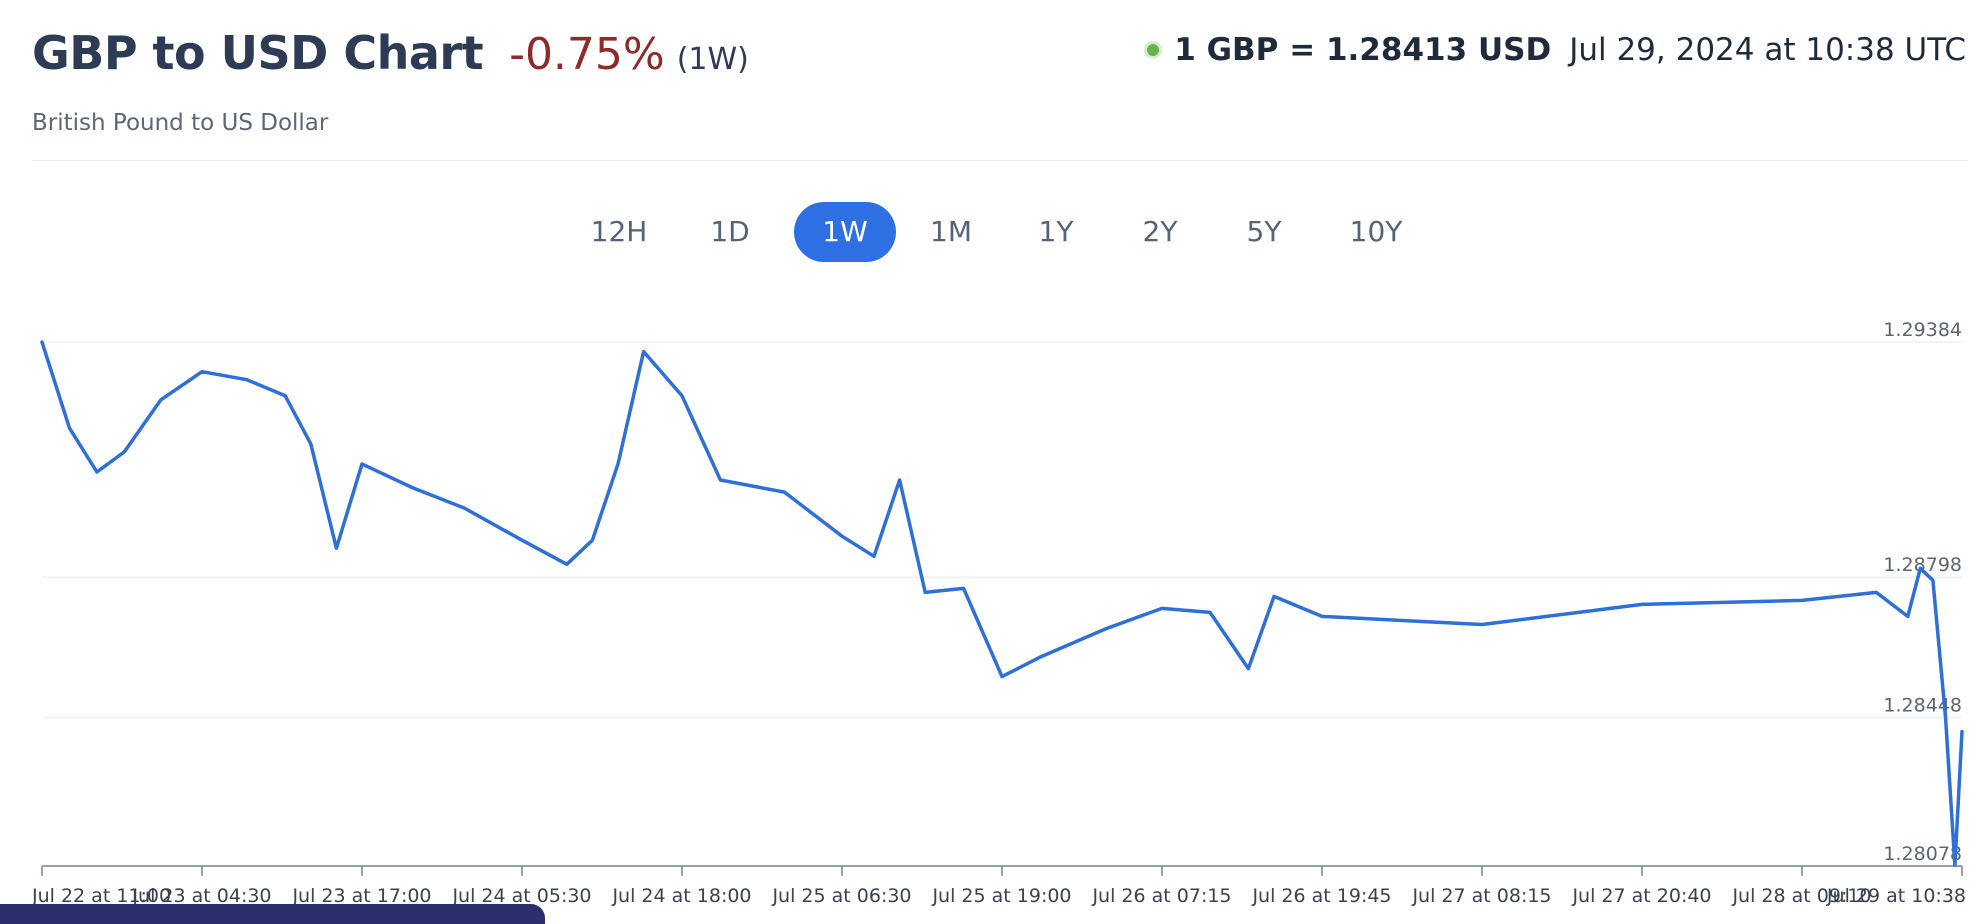  What do you see at coordinates (992, 232) in the screenshot?
I see `range-tabs: 12H 1D 1W 1M 1Y 2Y 5Y 10Y` at bounding box center [992, 232].